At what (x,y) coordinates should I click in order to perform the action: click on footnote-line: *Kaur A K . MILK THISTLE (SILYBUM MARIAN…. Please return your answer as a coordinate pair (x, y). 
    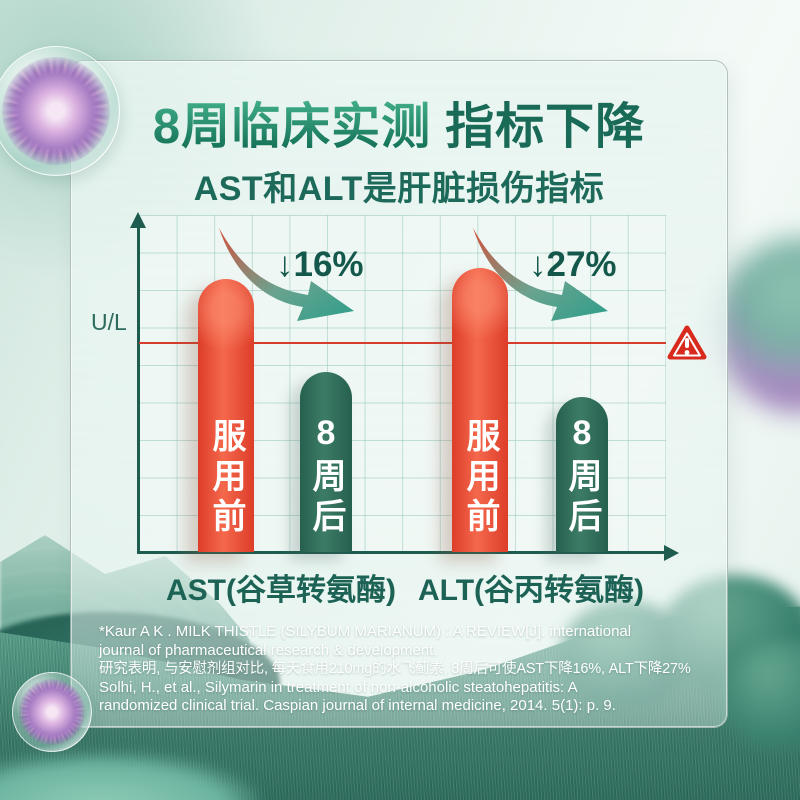
    Looking at the image, I should click on (365, 631).